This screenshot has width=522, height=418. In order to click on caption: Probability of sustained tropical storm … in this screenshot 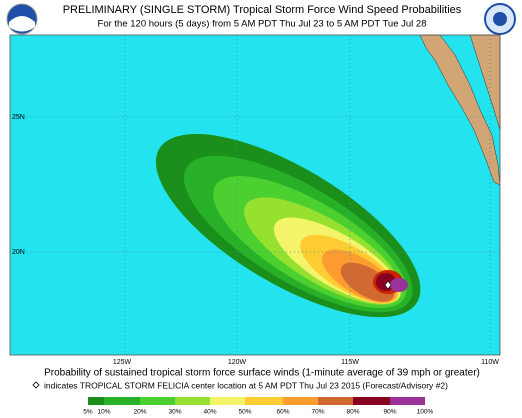, I will do `click(262, 373)`.